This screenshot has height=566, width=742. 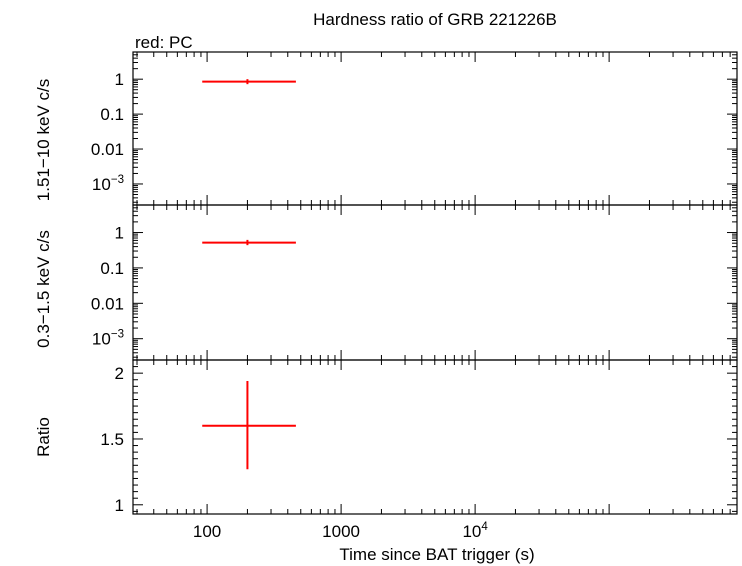 I want to click on x-axis-label: Time since BAT trigger (s), so click(x=436, y=554).